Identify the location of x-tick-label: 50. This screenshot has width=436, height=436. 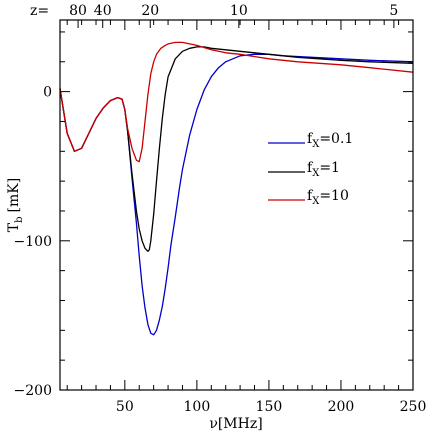
(125, 407).